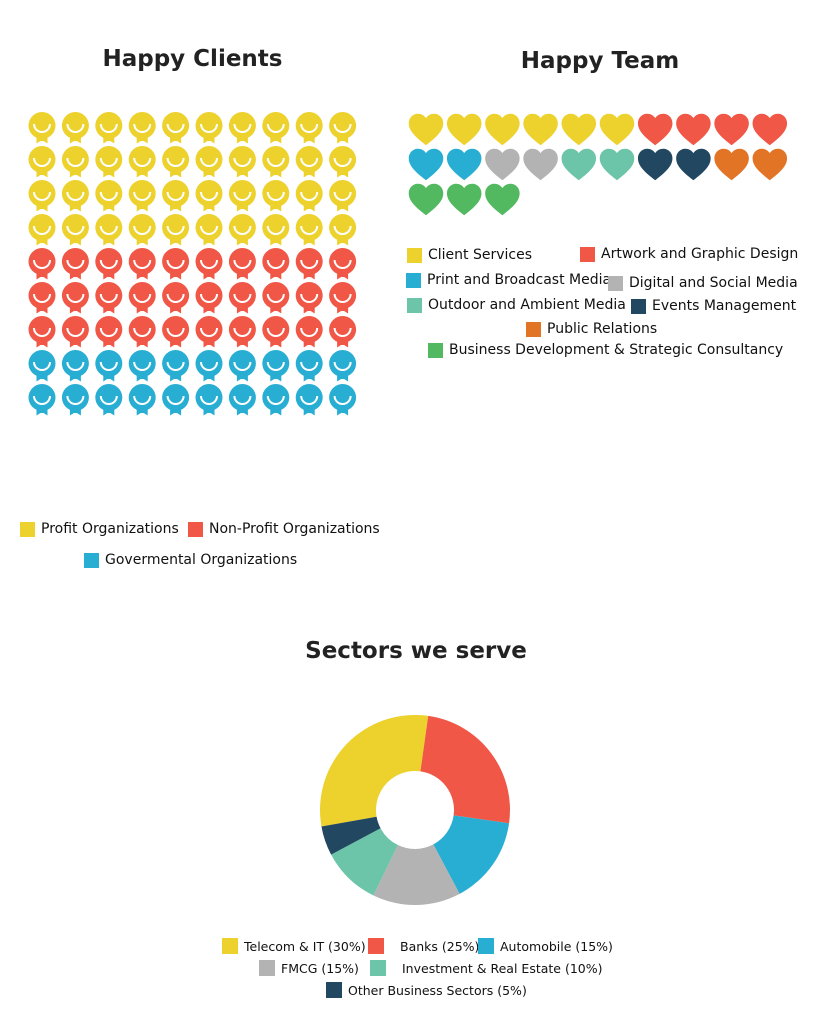 This screenshot has width=832, height=1027. What do you see at coordinates (193, 265) in the screenshot?
I see `happy-clients-pictogram` at bounding box center [193, 265].